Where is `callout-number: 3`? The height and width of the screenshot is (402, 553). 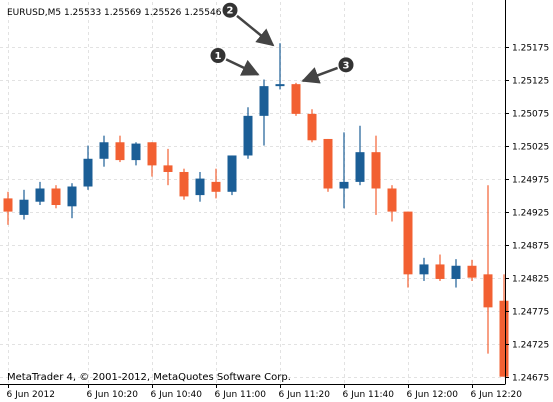
callout-number: 3 is located at coordinates (346, 65).